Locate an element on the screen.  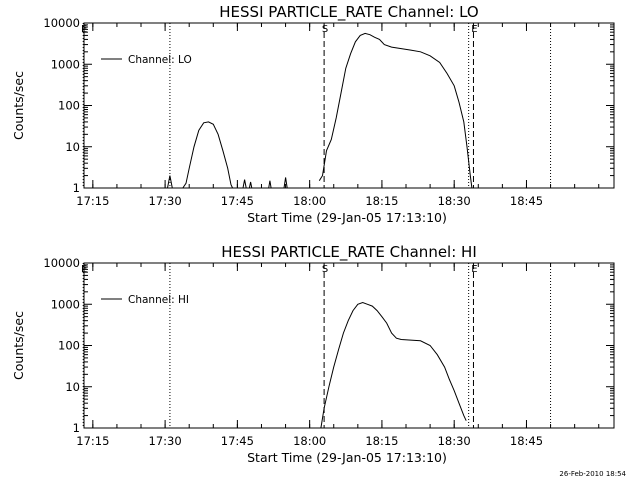
chart-title: HESSI PARTICLE_RATE Channel: HI is located at coordinates (349, 252).